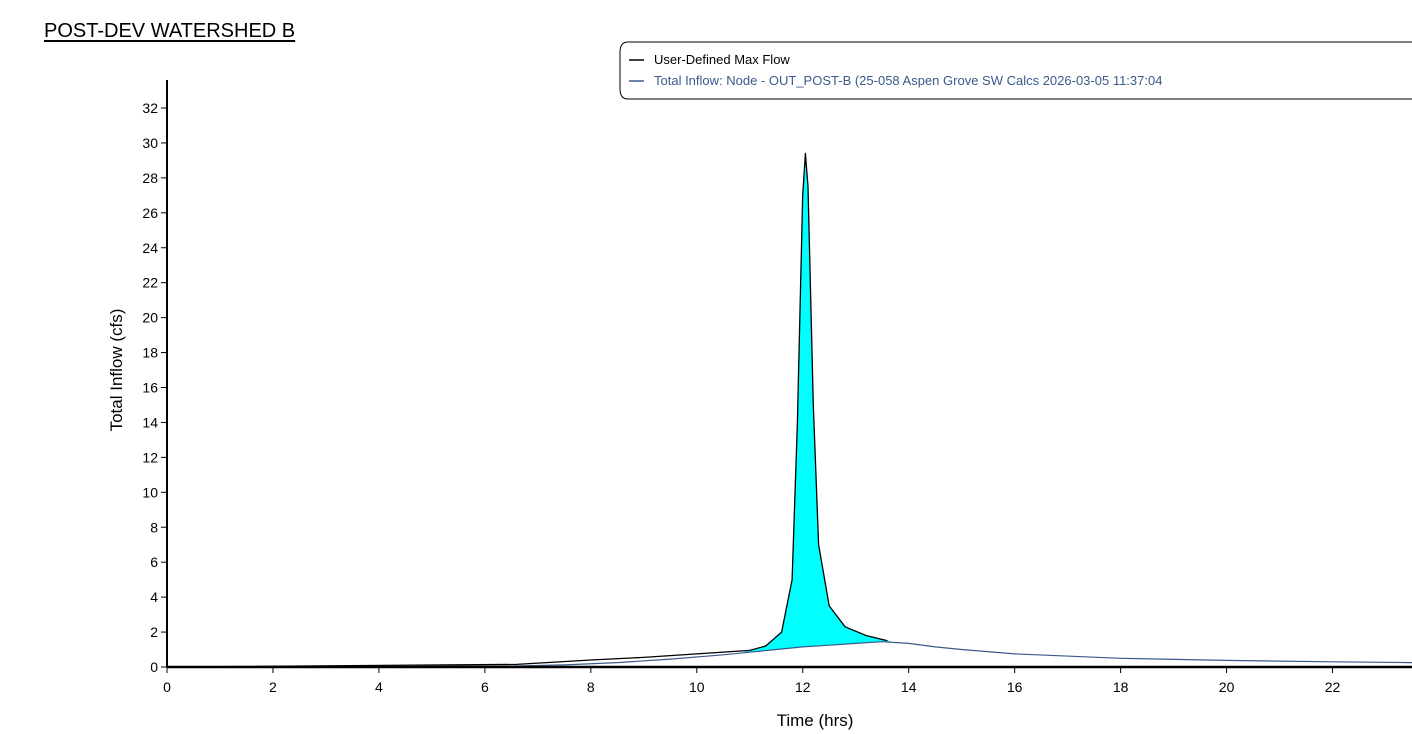 Image resolution: width=1412 pixels, height=734 pixels. What do you see at coordinates (150, 353) in the screenshot?
I see `y-tick-label: 18` at bounding box center [150, 353].